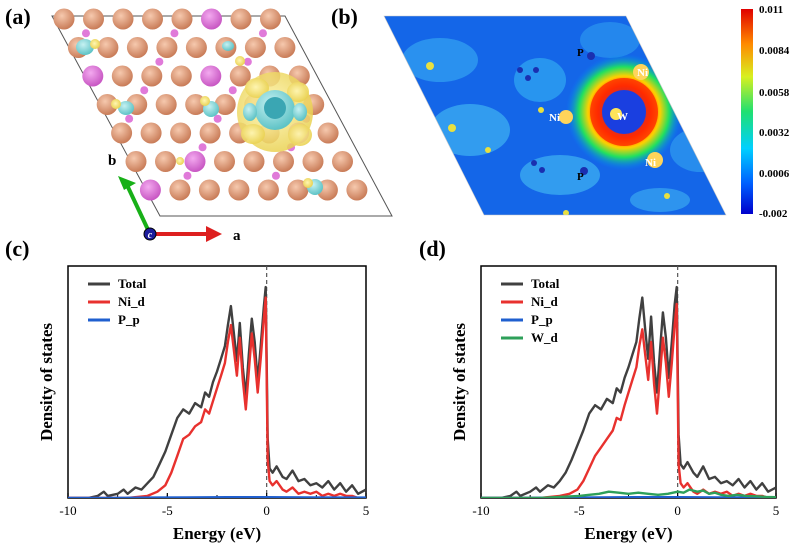  Describe the element at coordinates (747, 111) in the screenshot. I see `colorbar` at that location.